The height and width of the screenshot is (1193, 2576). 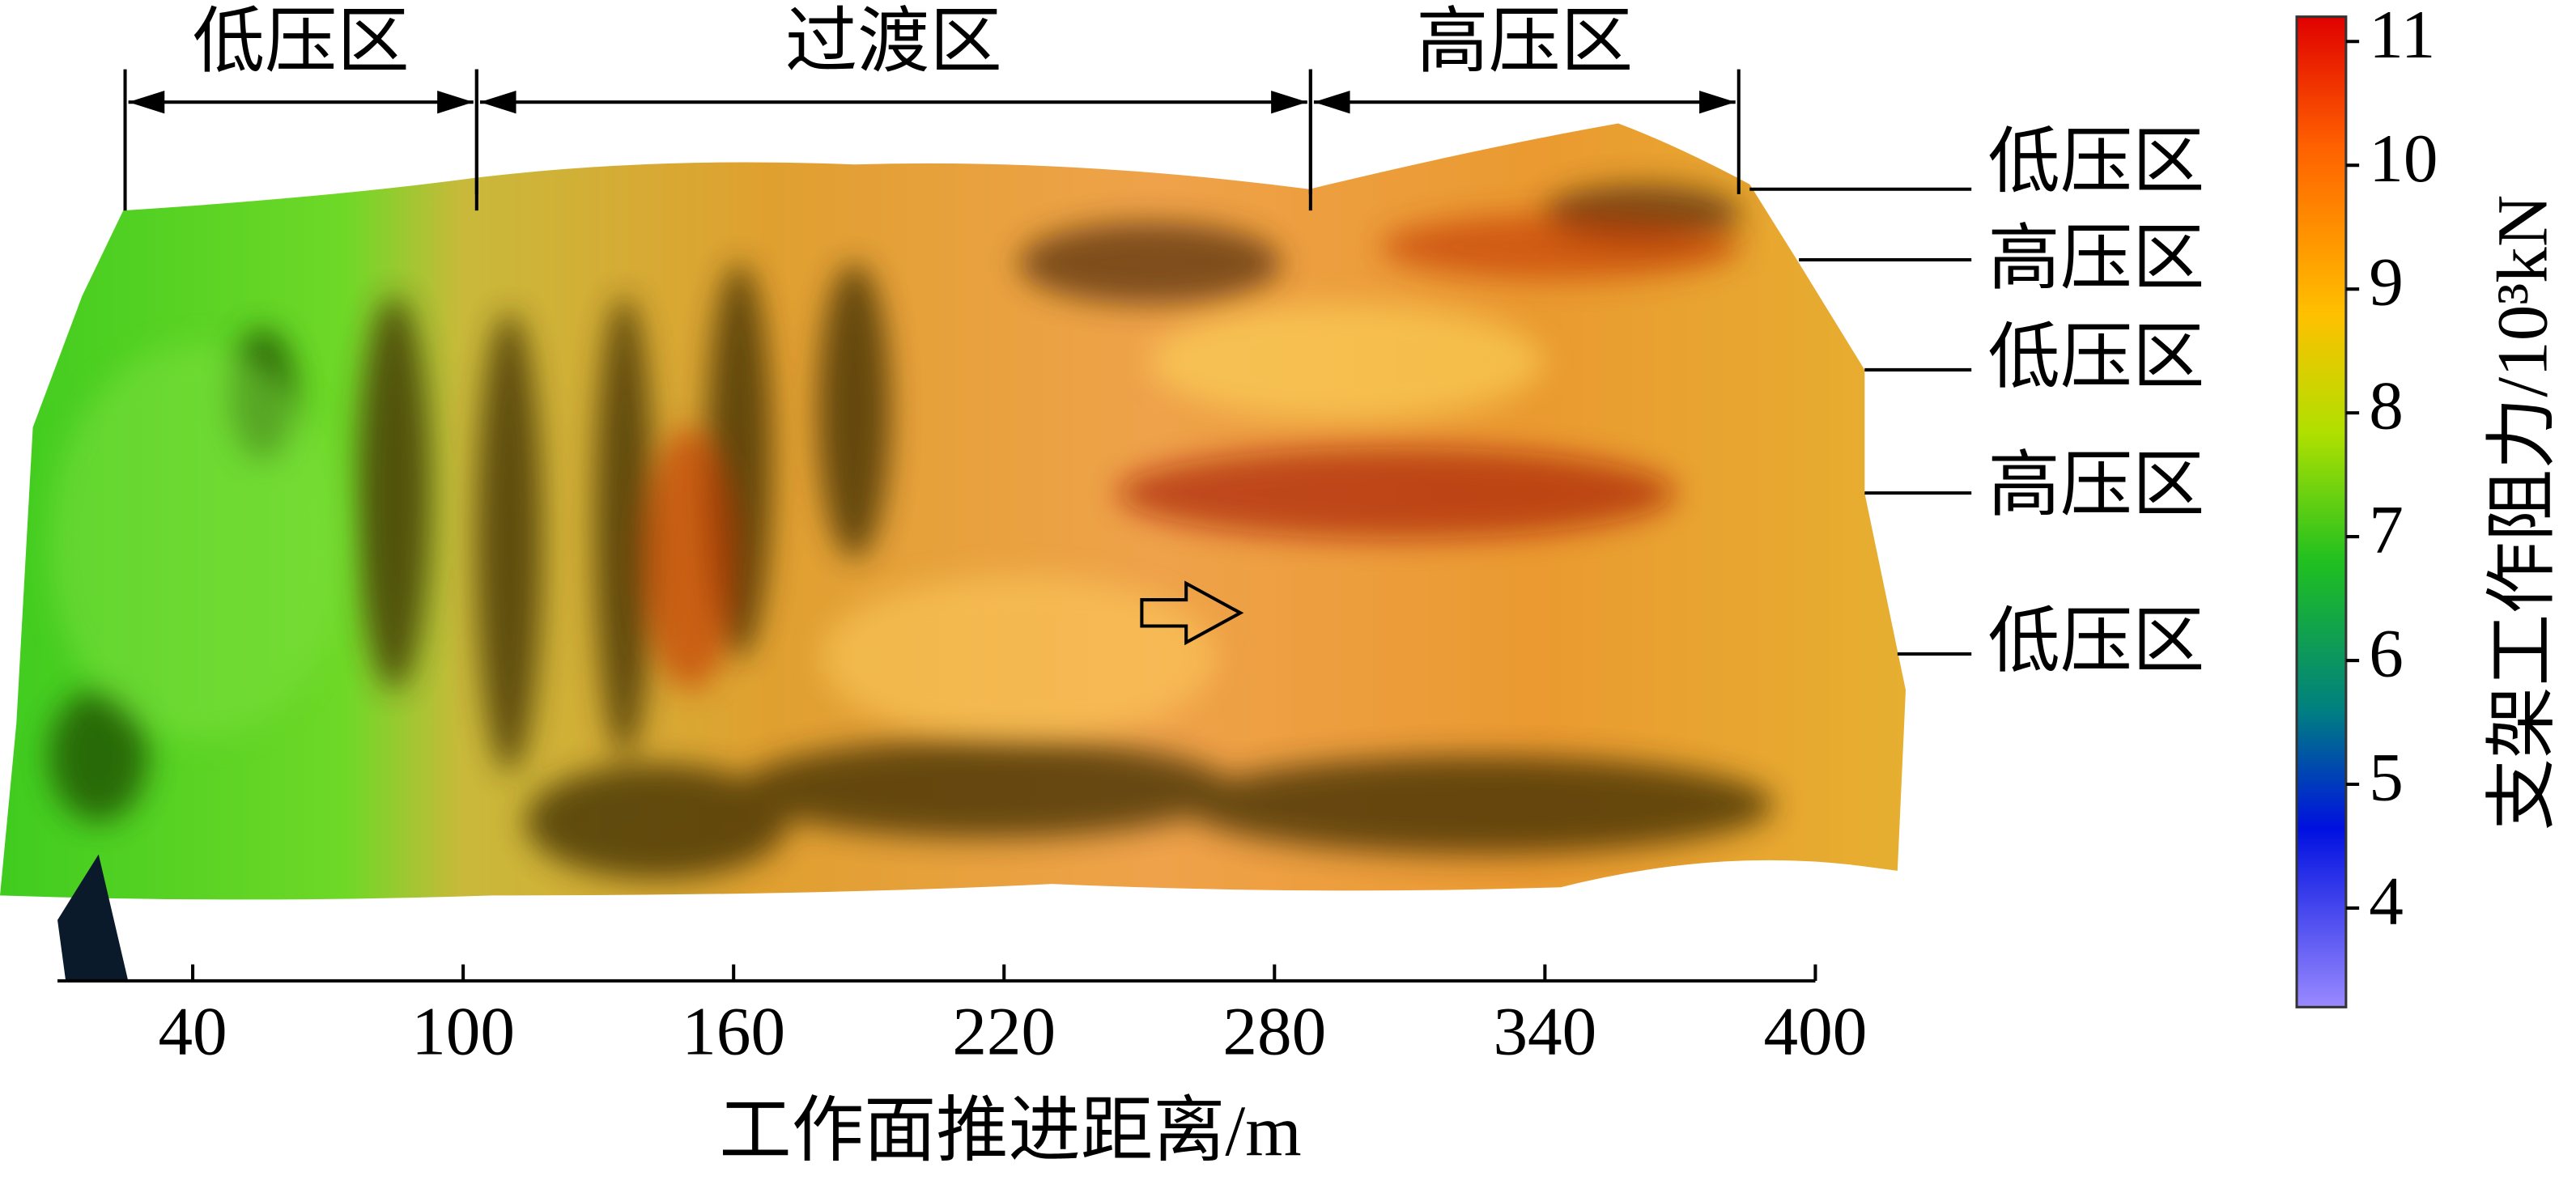 What do you see at coordinates (2387, 406) in the screenshot?
I see `colorbar-tick-label: 8` at bounding box center [2387, 406].